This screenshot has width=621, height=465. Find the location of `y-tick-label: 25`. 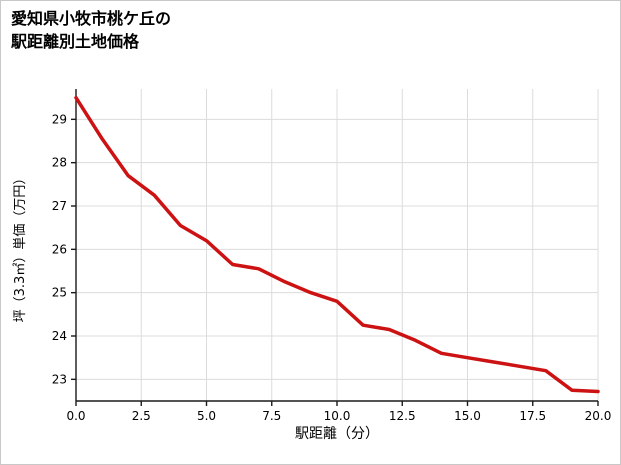

y-tick-label: 25 is located at coordinates (59, 293).